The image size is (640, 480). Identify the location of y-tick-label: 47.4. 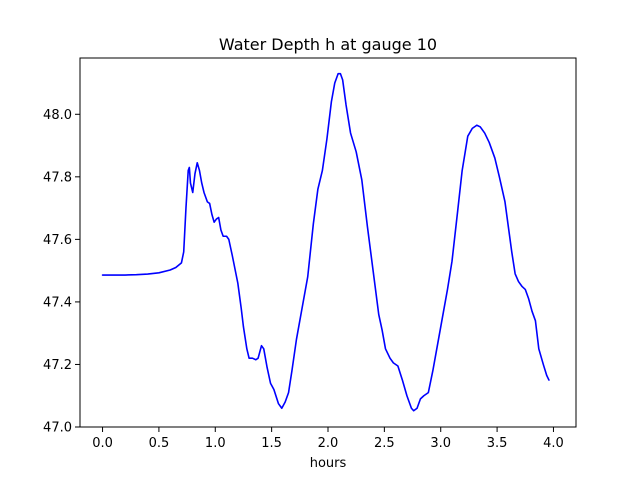
(57, 302).